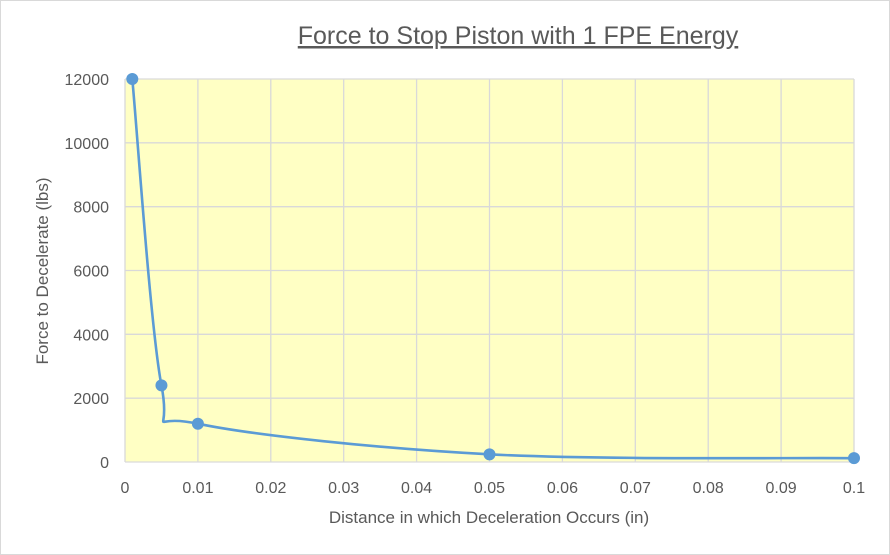 The height and width of the screenshot is (555, 890). What do you see at coordinates (562, 488) in the screenshot?
I see `x-tick-label: 0.06` at bounding box center [562, 488].